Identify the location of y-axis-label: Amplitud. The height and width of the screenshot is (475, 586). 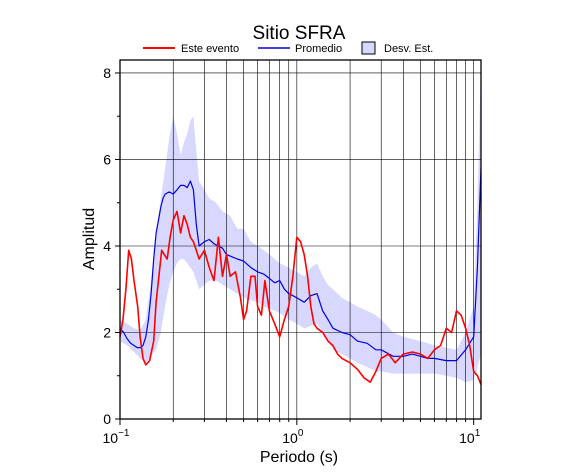
(89, 239).